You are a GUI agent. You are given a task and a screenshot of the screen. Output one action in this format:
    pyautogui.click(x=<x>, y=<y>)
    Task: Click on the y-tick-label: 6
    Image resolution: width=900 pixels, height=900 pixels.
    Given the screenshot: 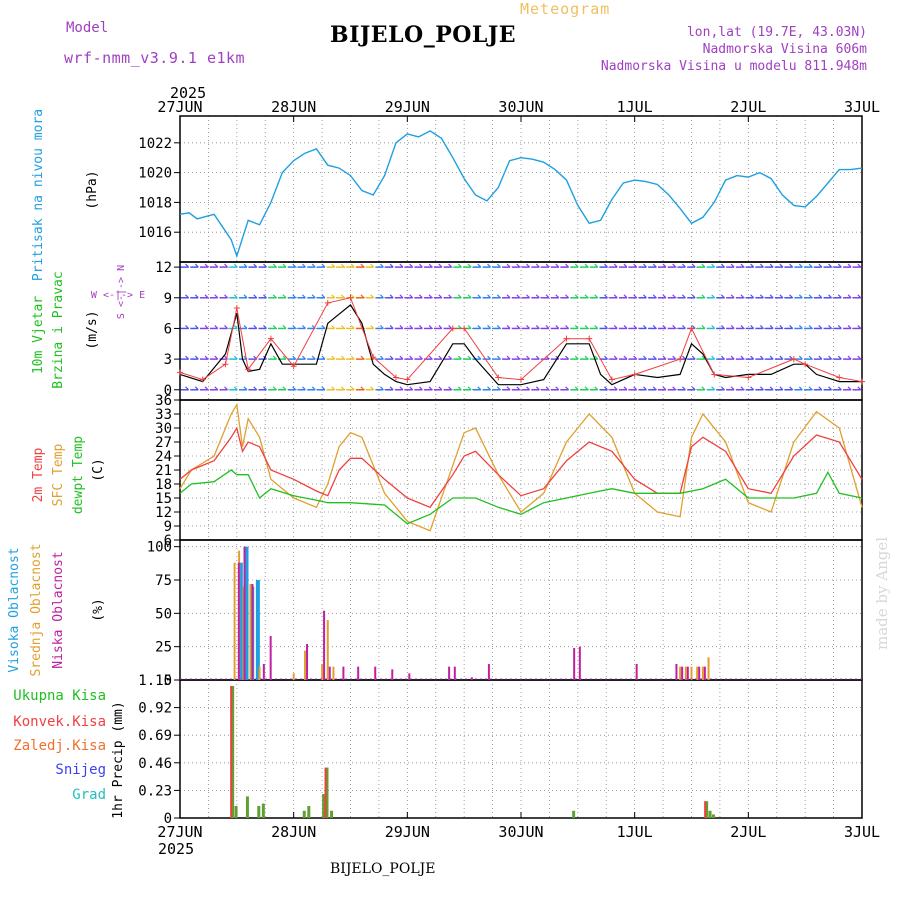 What is the action you would take?
    pyautogui.click(x=168, y=541)
    